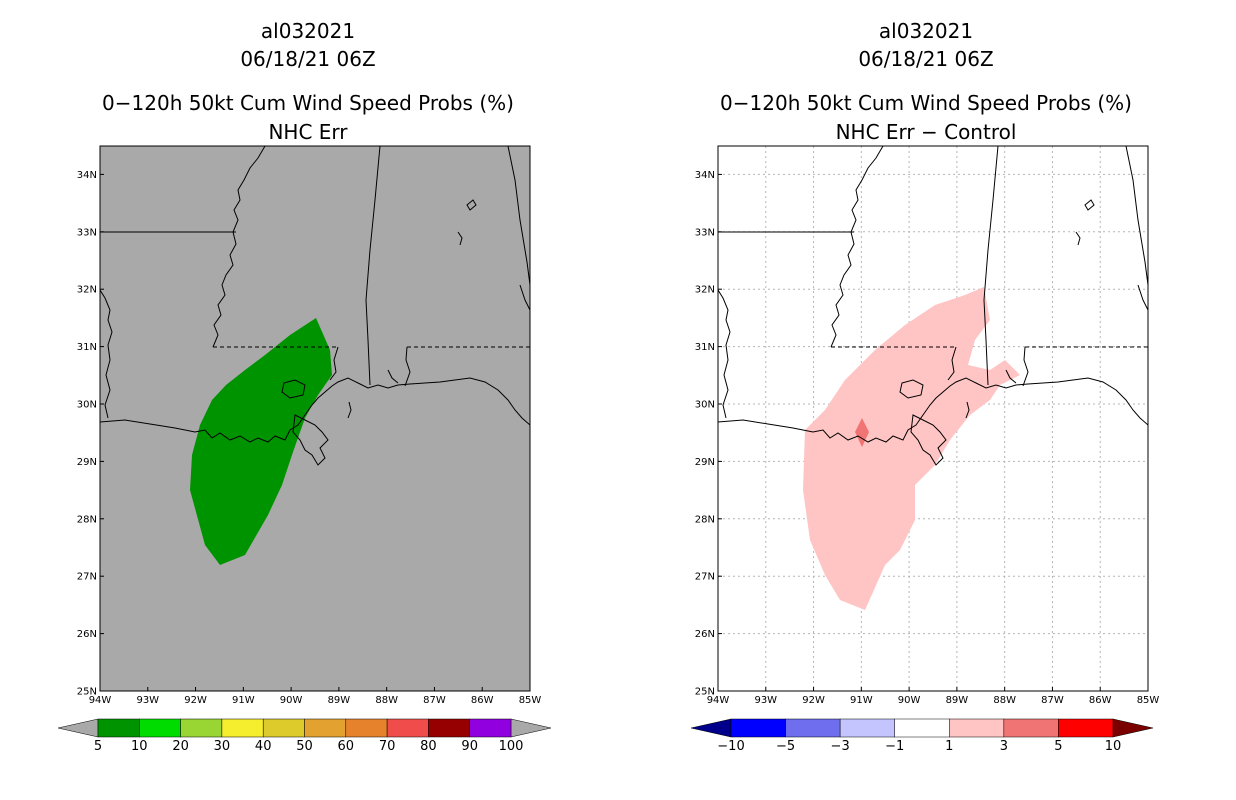 This screenshot has width=1236, height=800. I want to click on colorbar-label: 20, so click(180, 746).